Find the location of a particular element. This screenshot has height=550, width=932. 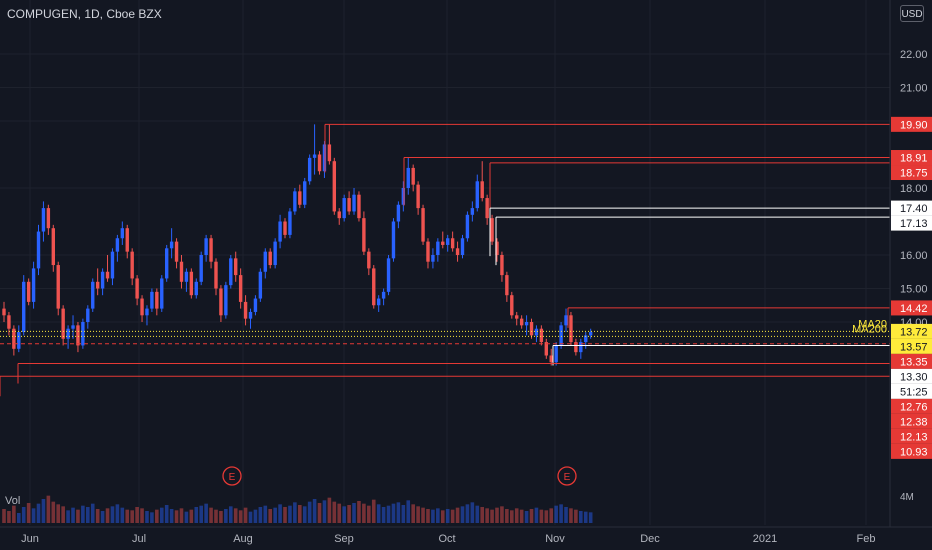

axis-price-badge-label: 12.13 is located at coordinates (914, 437).